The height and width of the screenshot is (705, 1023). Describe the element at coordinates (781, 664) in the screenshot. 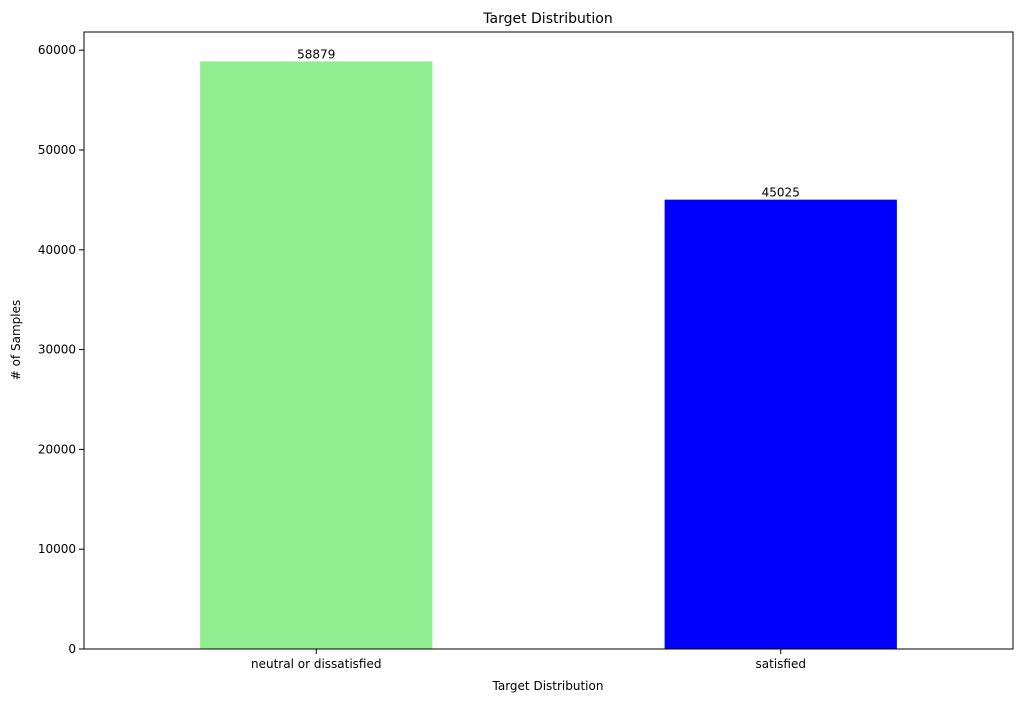

I see `x-tick-label: satisfied` at that location.